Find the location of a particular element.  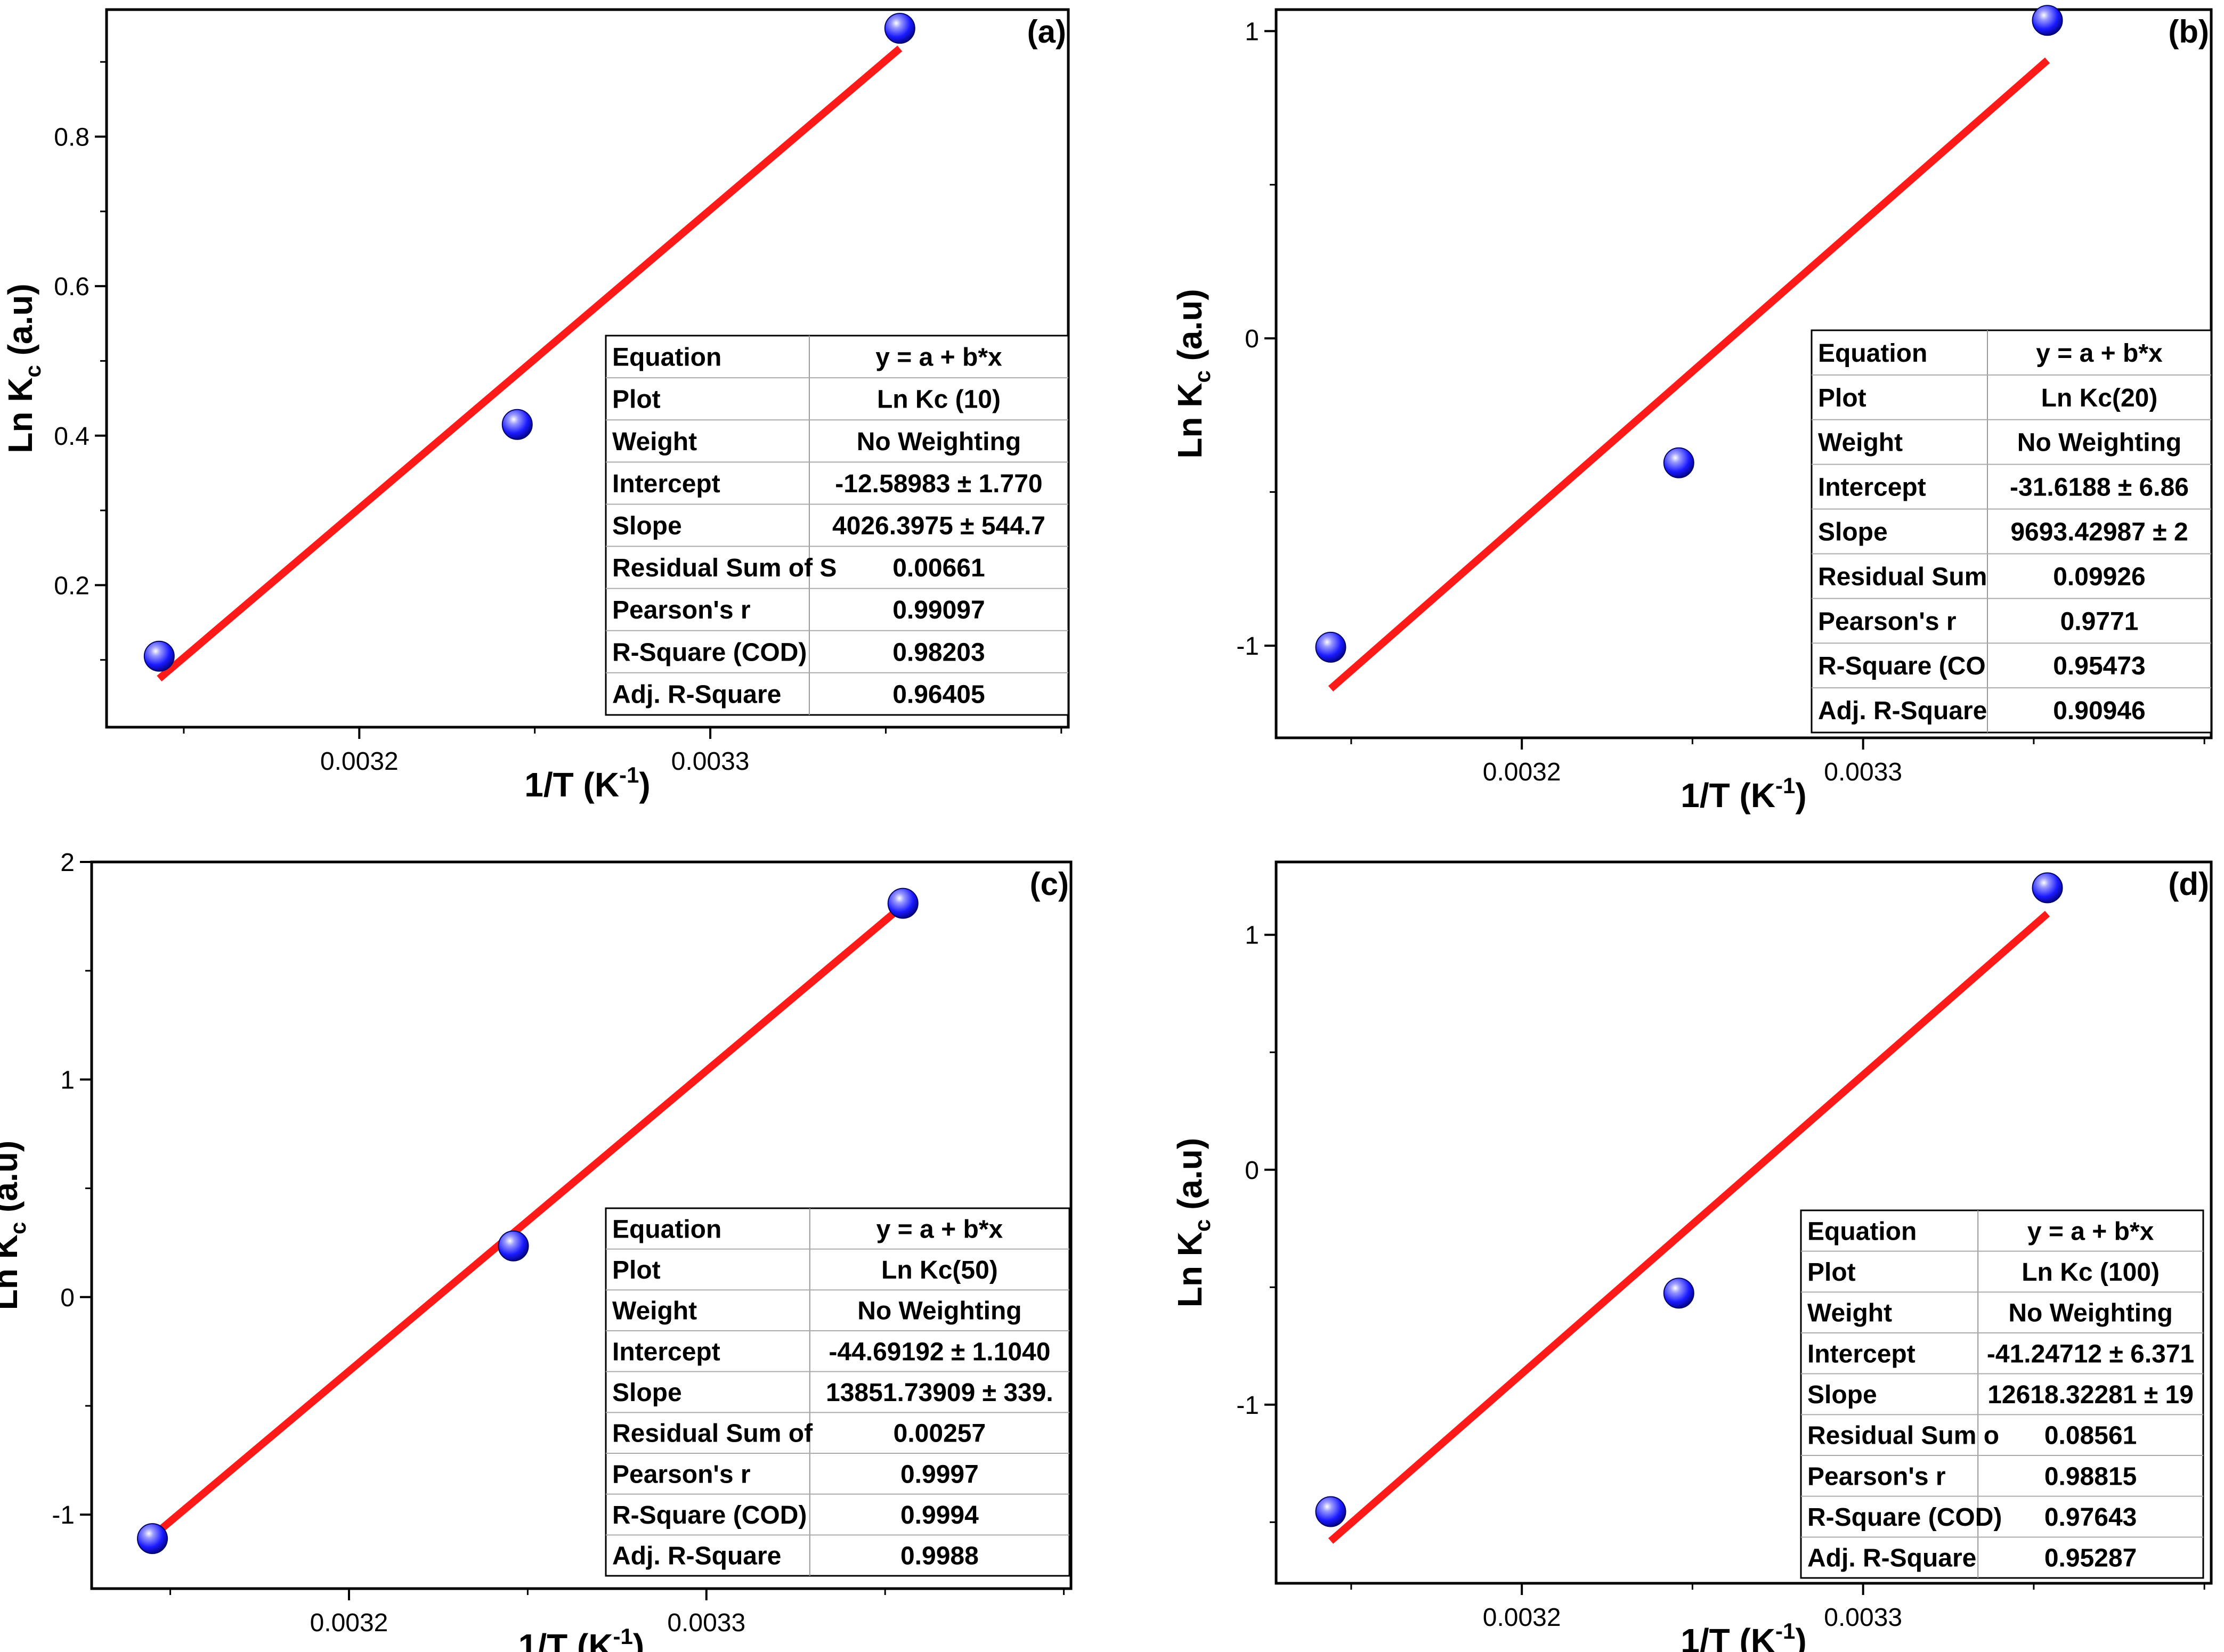

y-tick-label: 0.4 is located at coordinates (72, 436).